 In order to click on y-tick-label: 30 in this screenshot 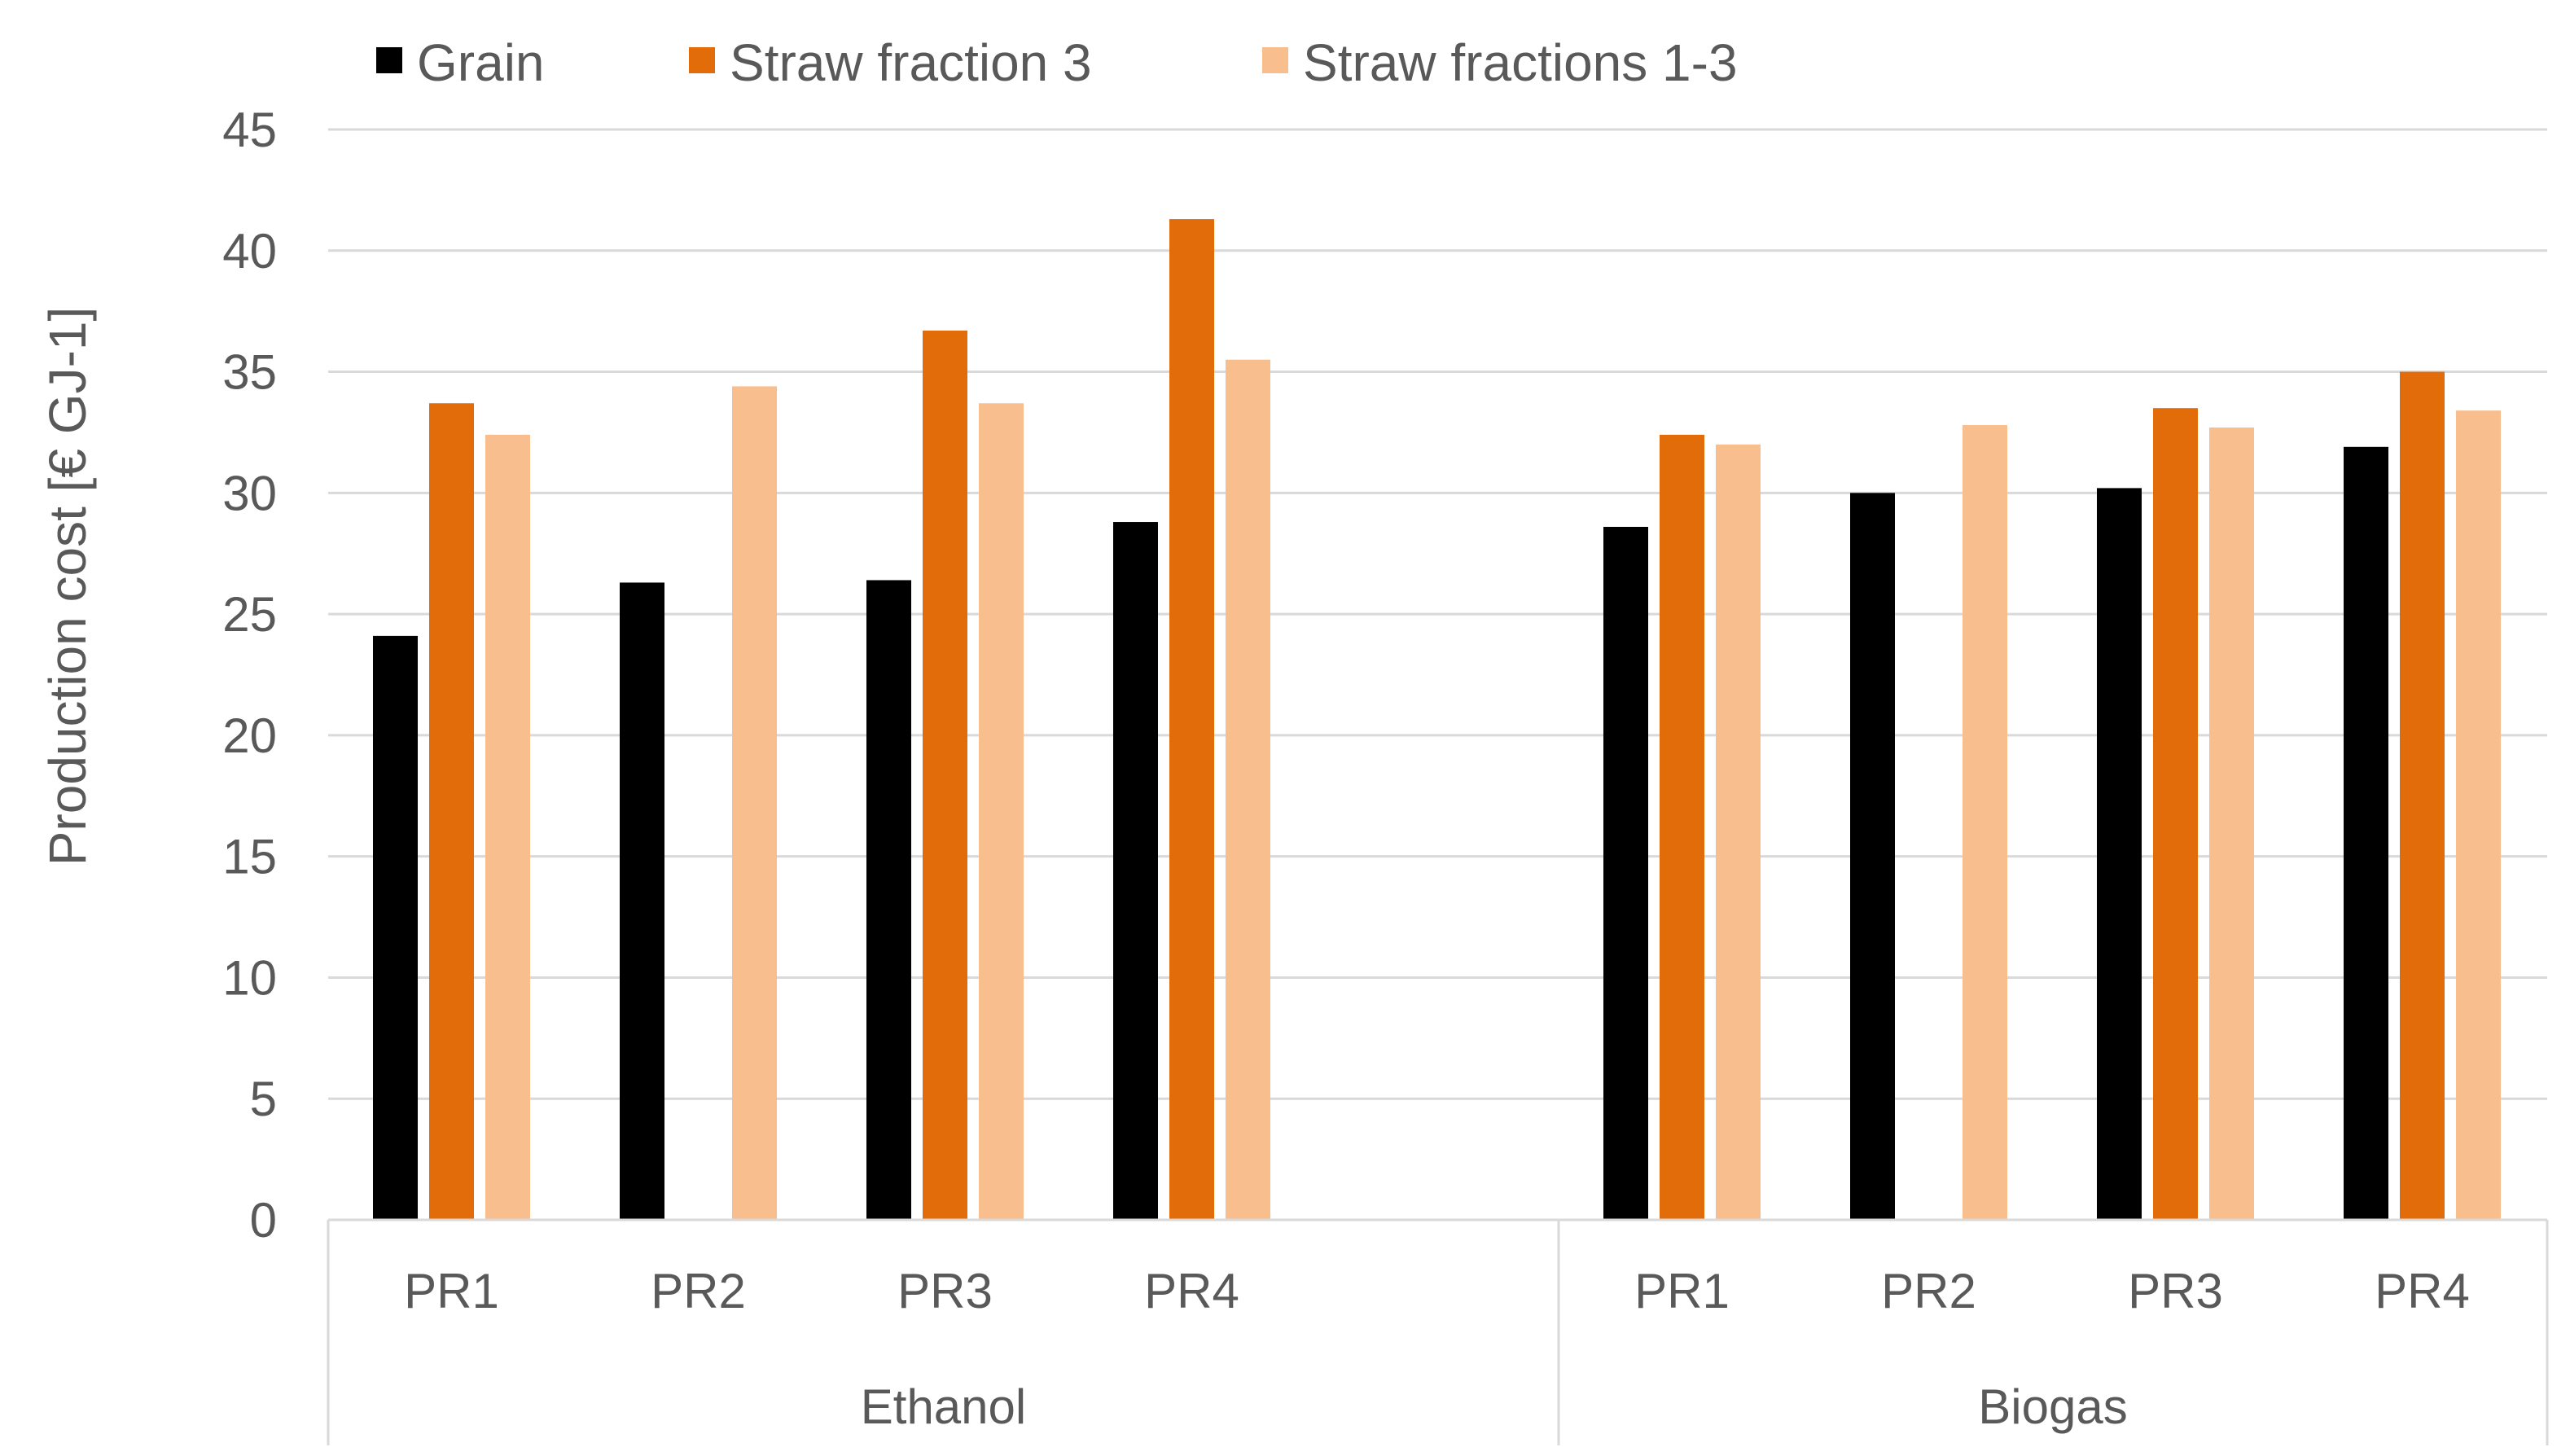, I will do `click(249, 493)`.